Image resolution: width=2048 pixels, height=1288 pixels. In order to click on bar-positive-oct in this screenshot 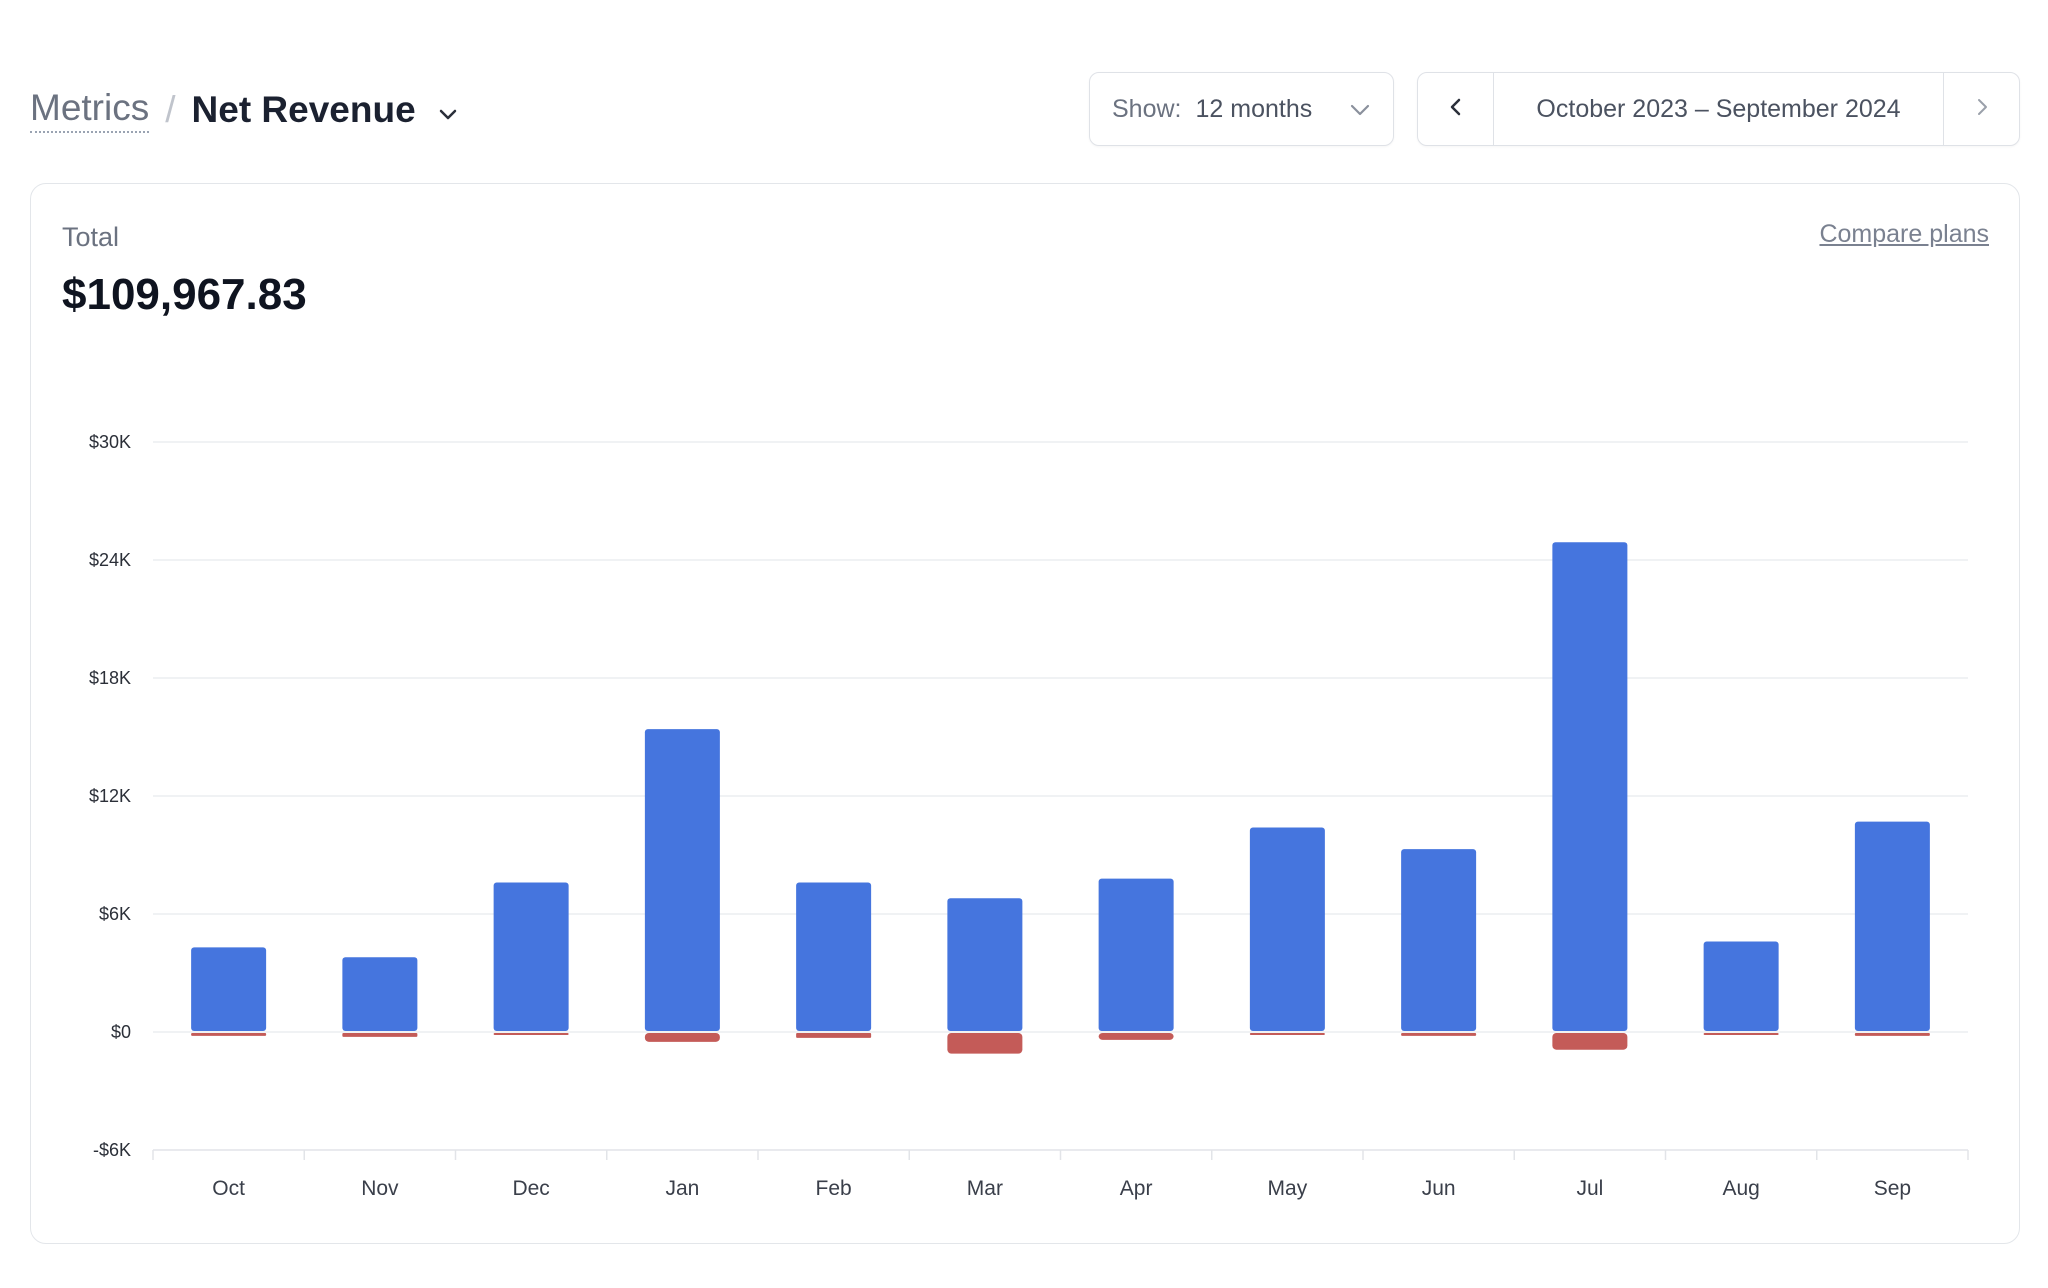, I will do `click(229, 989)`.